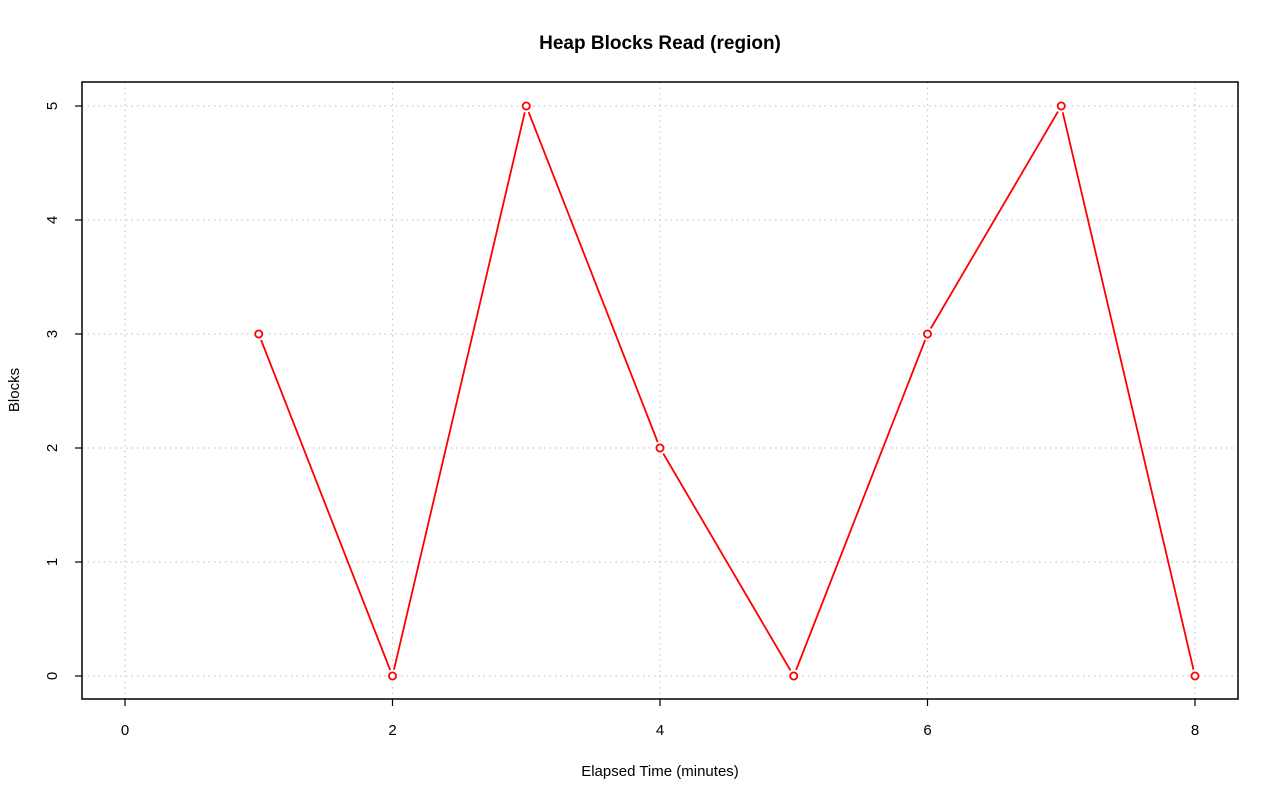 Image resolution: width=1280 pixels, height=801 pixels. What do you see at coordinates (52, 676) in the screenshot?
I see `y-tick-label: 0` at bounding box center [52, 676].